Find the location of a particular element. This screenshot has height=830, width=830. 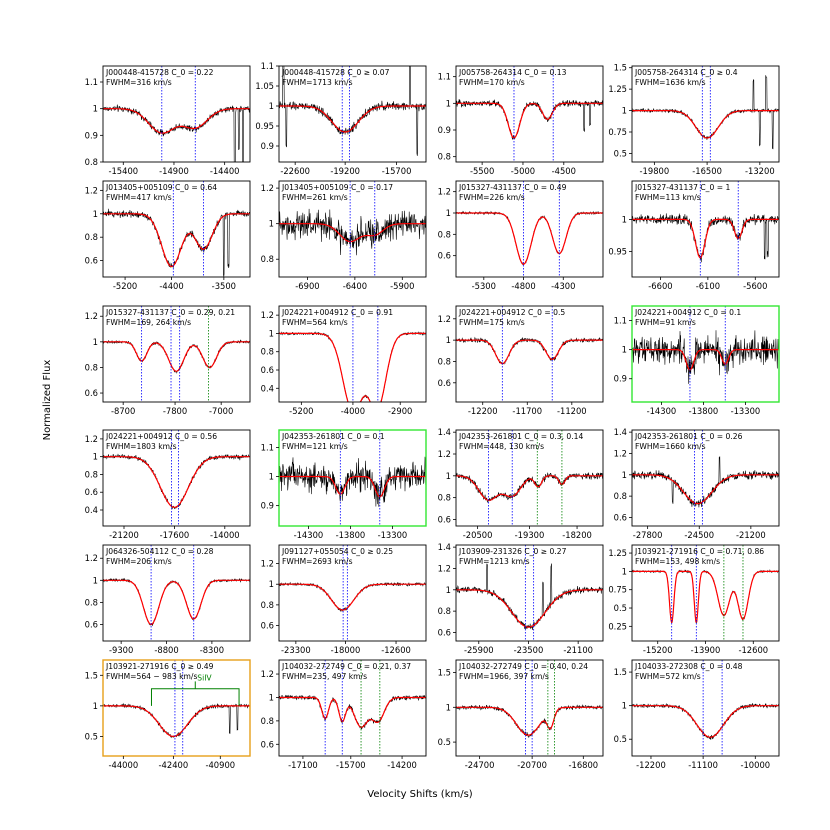

x-tick-label: -27800 is located at coordinates (648, 535).